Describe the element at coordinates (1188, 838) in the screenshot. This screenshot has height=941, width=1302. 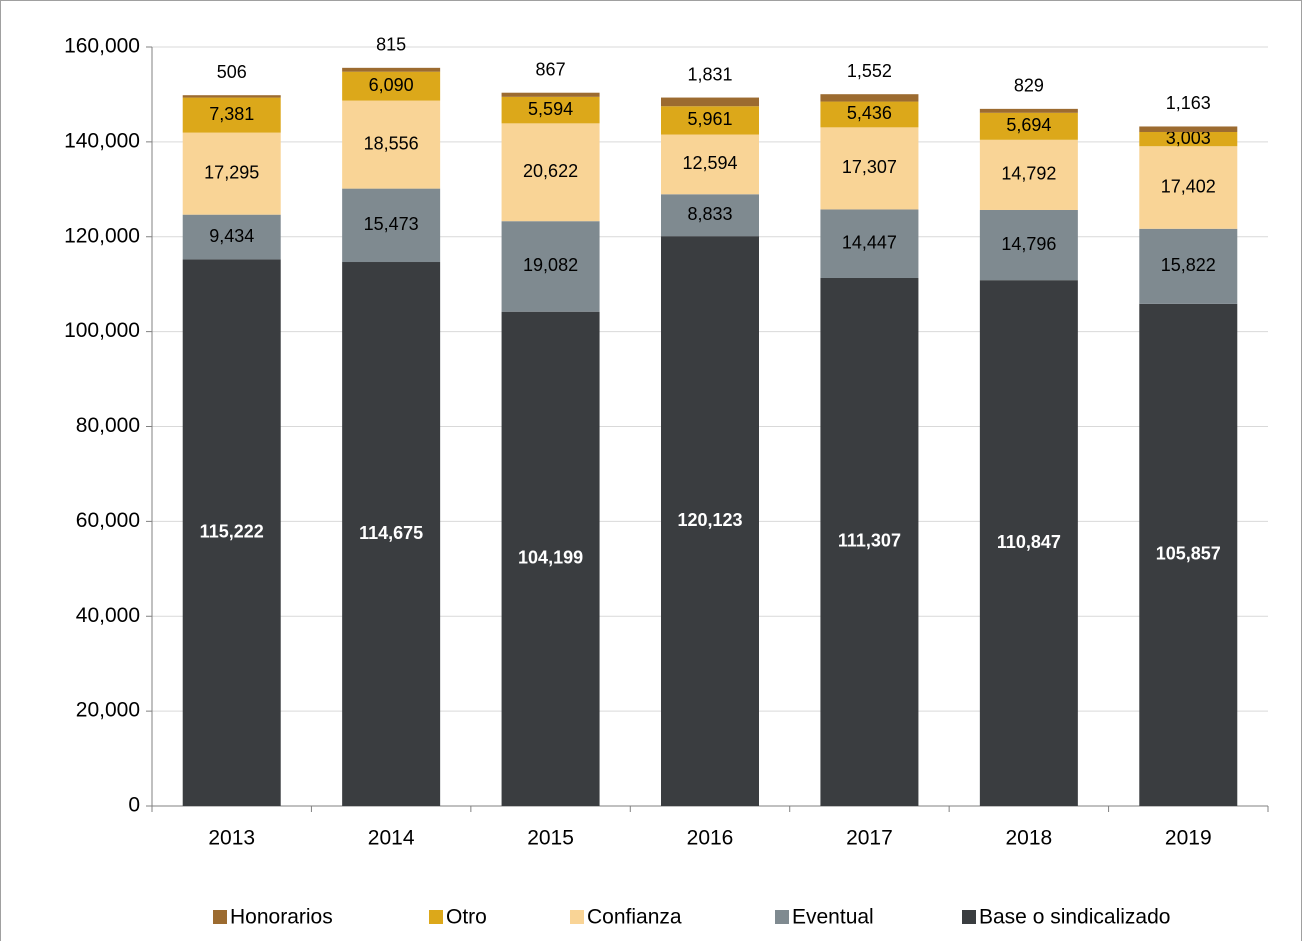
I see `x-tick-label: 2019` at that location.